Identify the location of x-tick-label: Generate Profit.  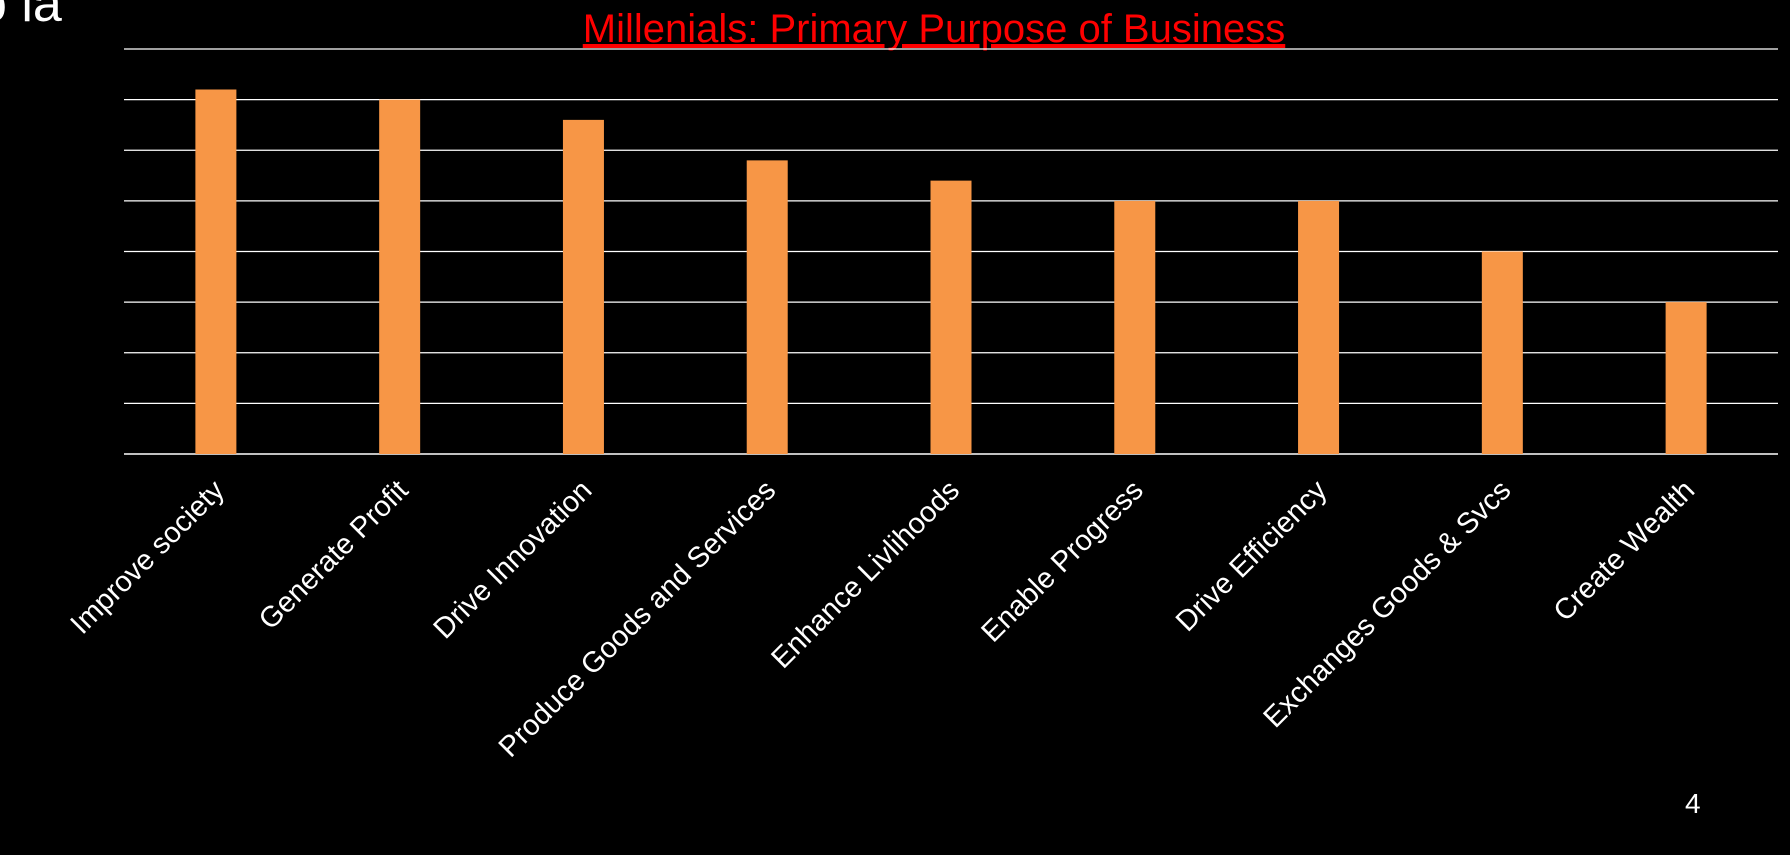
(334, 555).